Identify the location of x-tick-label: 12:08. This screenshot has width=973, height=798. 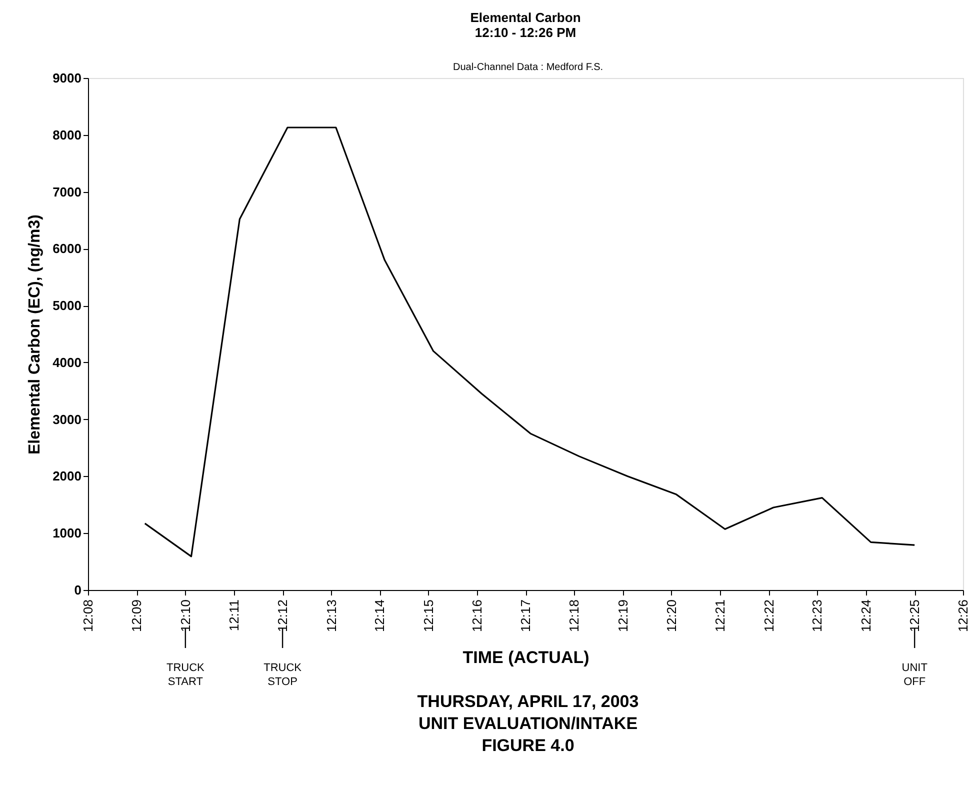
(88, 616).